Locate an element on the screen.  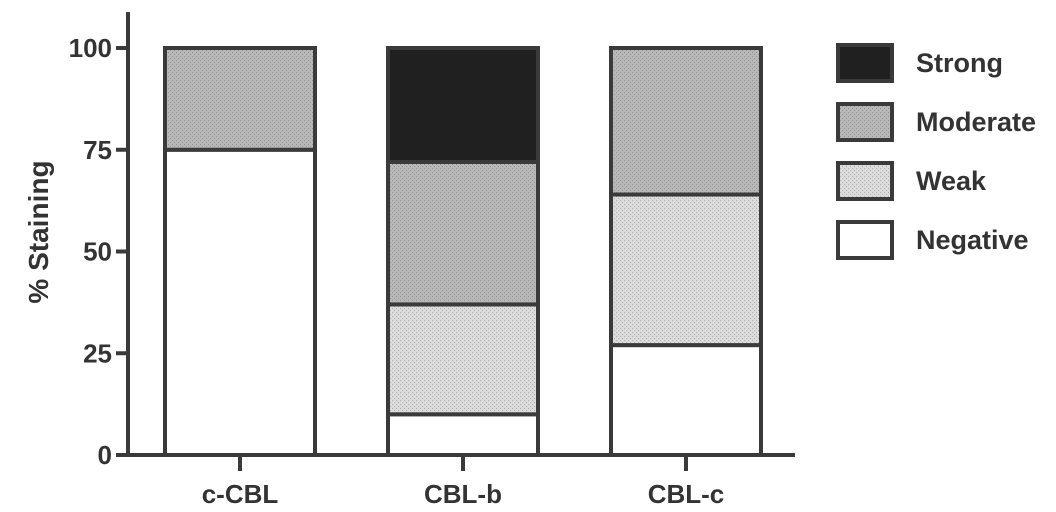
y-tick-label: 100 is located at coordinates (90, 48).